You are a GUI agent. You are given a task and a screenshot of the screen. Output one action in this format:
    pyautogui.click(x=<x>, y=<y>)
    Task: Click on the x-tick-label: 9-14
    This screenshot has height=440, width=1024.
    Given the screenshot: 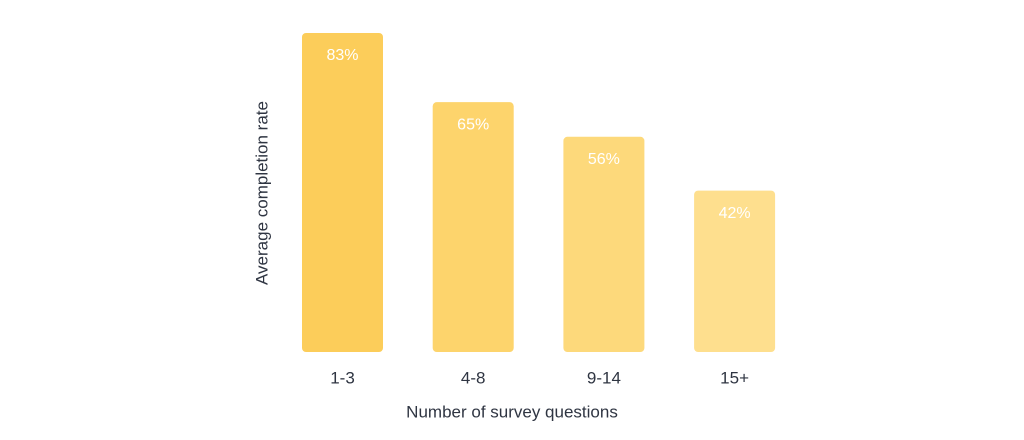 What is the action you would take?
    pyautogui.click(x=604, y=377)
    